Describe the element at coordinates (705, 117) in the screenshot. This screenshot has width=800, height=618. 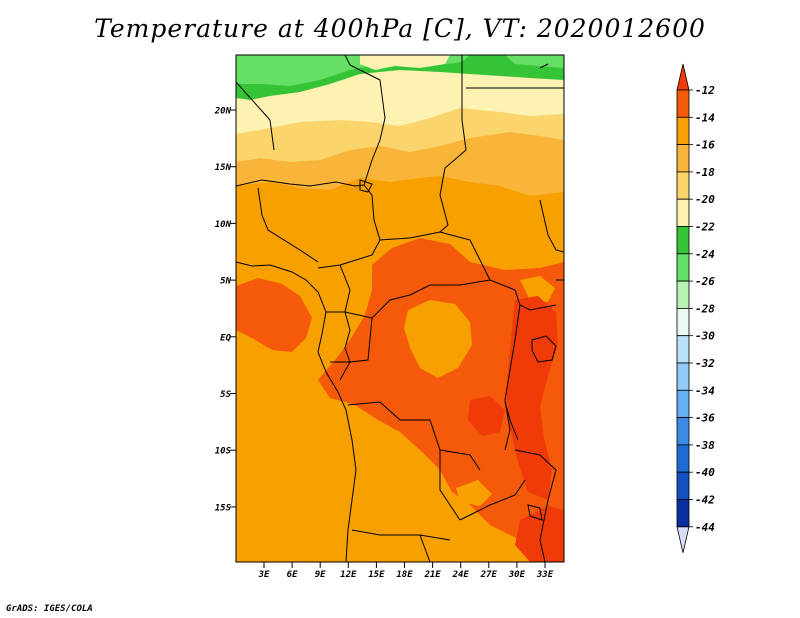
I see `colorbar-label: -14` at that location.